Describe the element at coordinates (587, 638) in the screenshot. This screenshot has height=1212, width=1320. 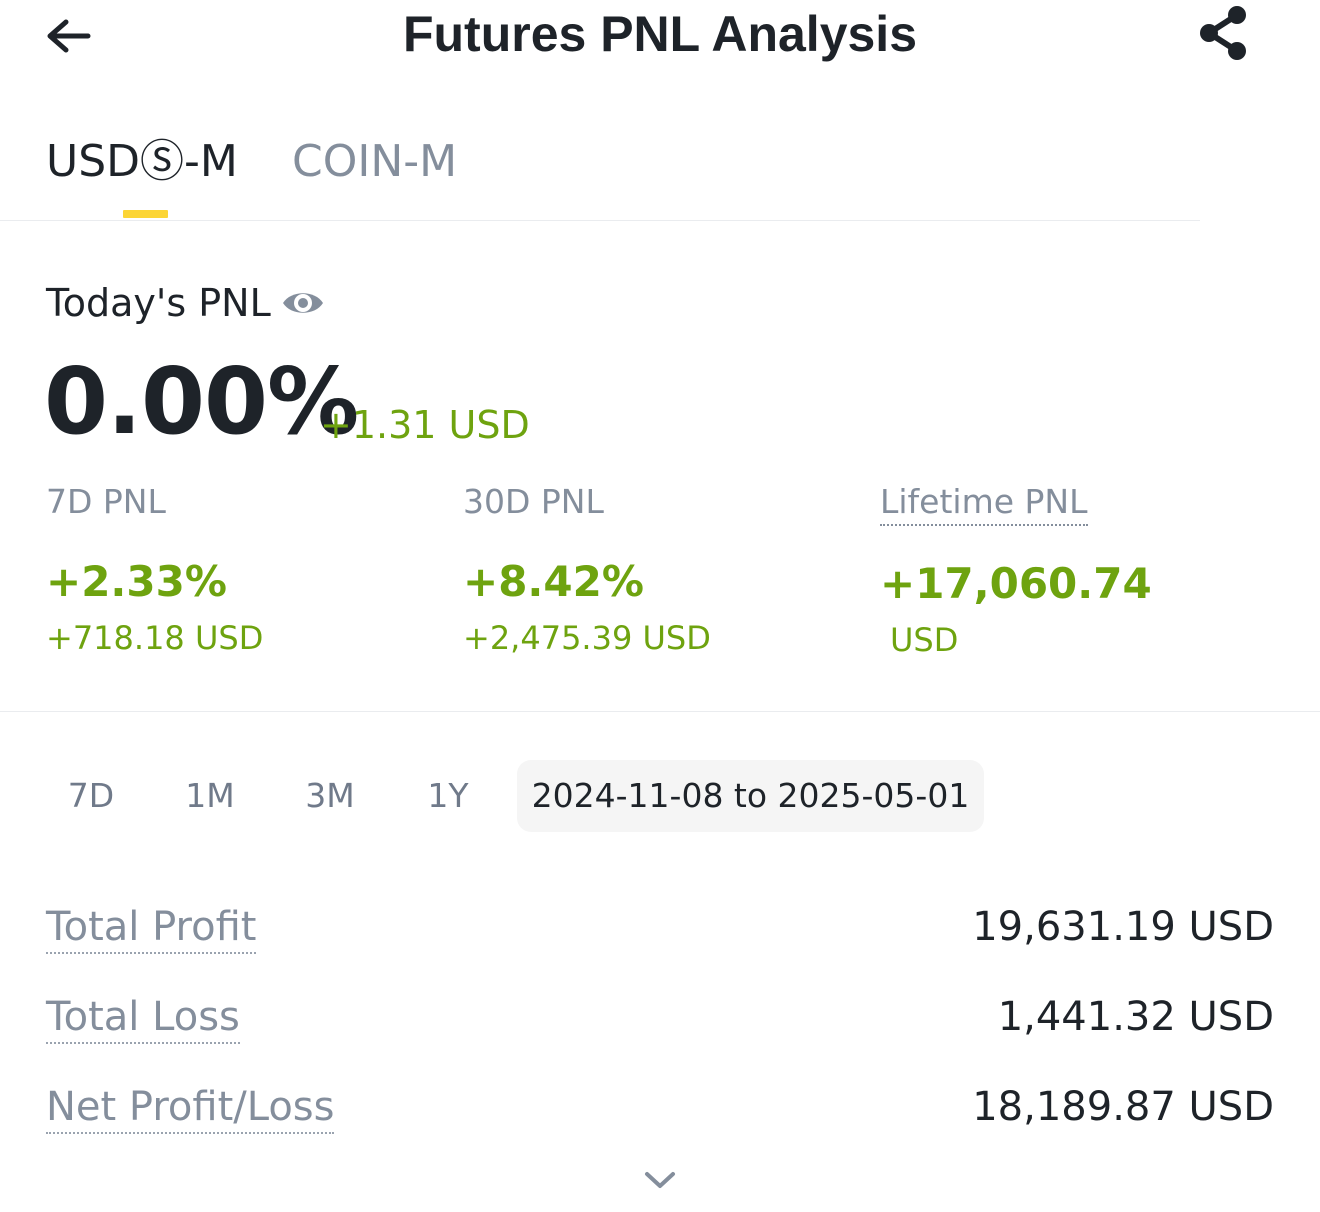
I see `stat-30d-amount: +2,475.39 USD` at that location.